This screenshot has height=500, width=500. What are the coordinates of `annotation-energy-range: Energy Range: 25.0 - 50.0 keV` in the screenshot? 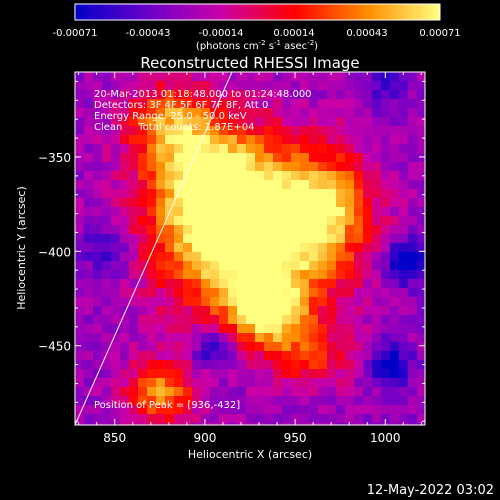 It's located at (170, 116).